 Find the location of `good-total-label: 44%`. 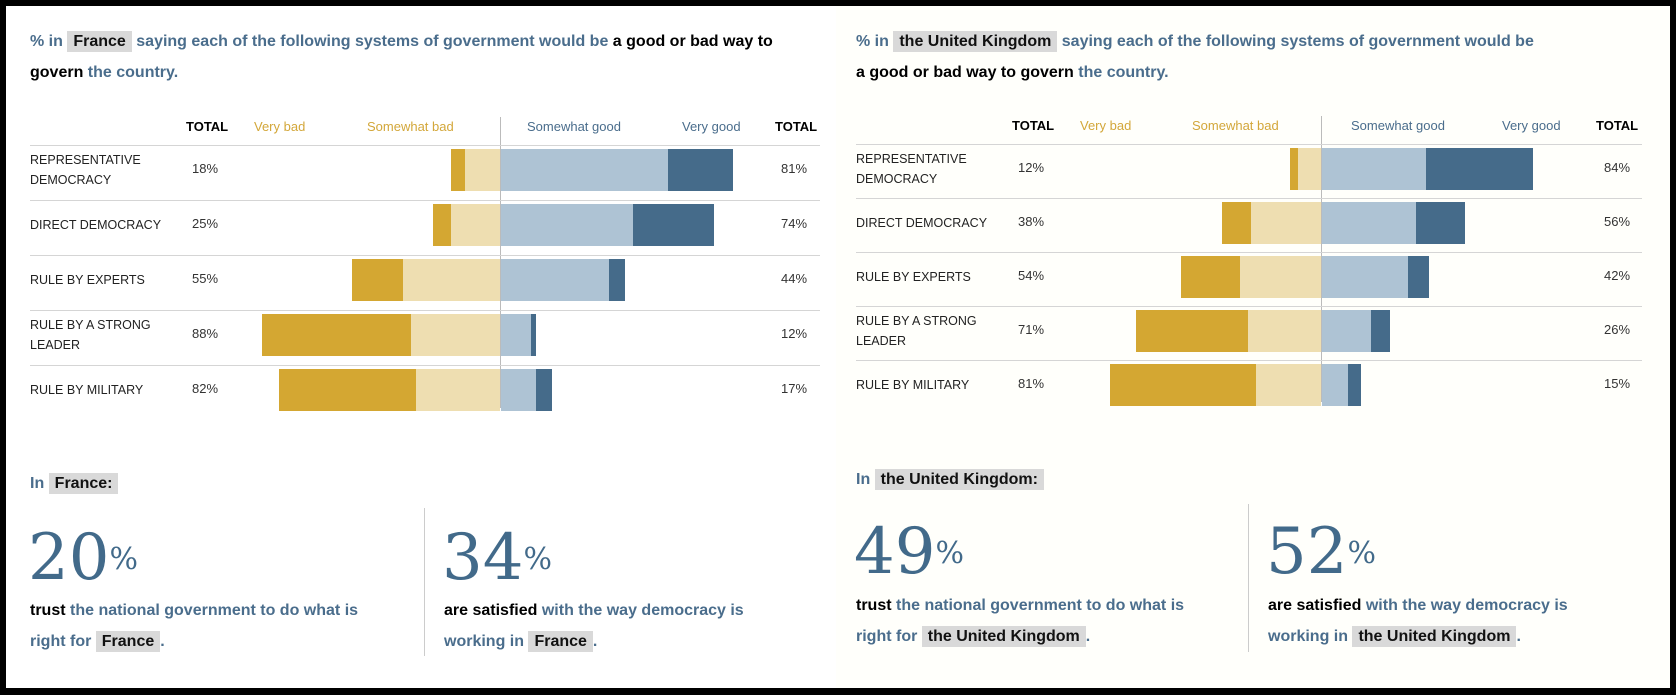

good-total-label: 44% is located at coordinates (794, 278).